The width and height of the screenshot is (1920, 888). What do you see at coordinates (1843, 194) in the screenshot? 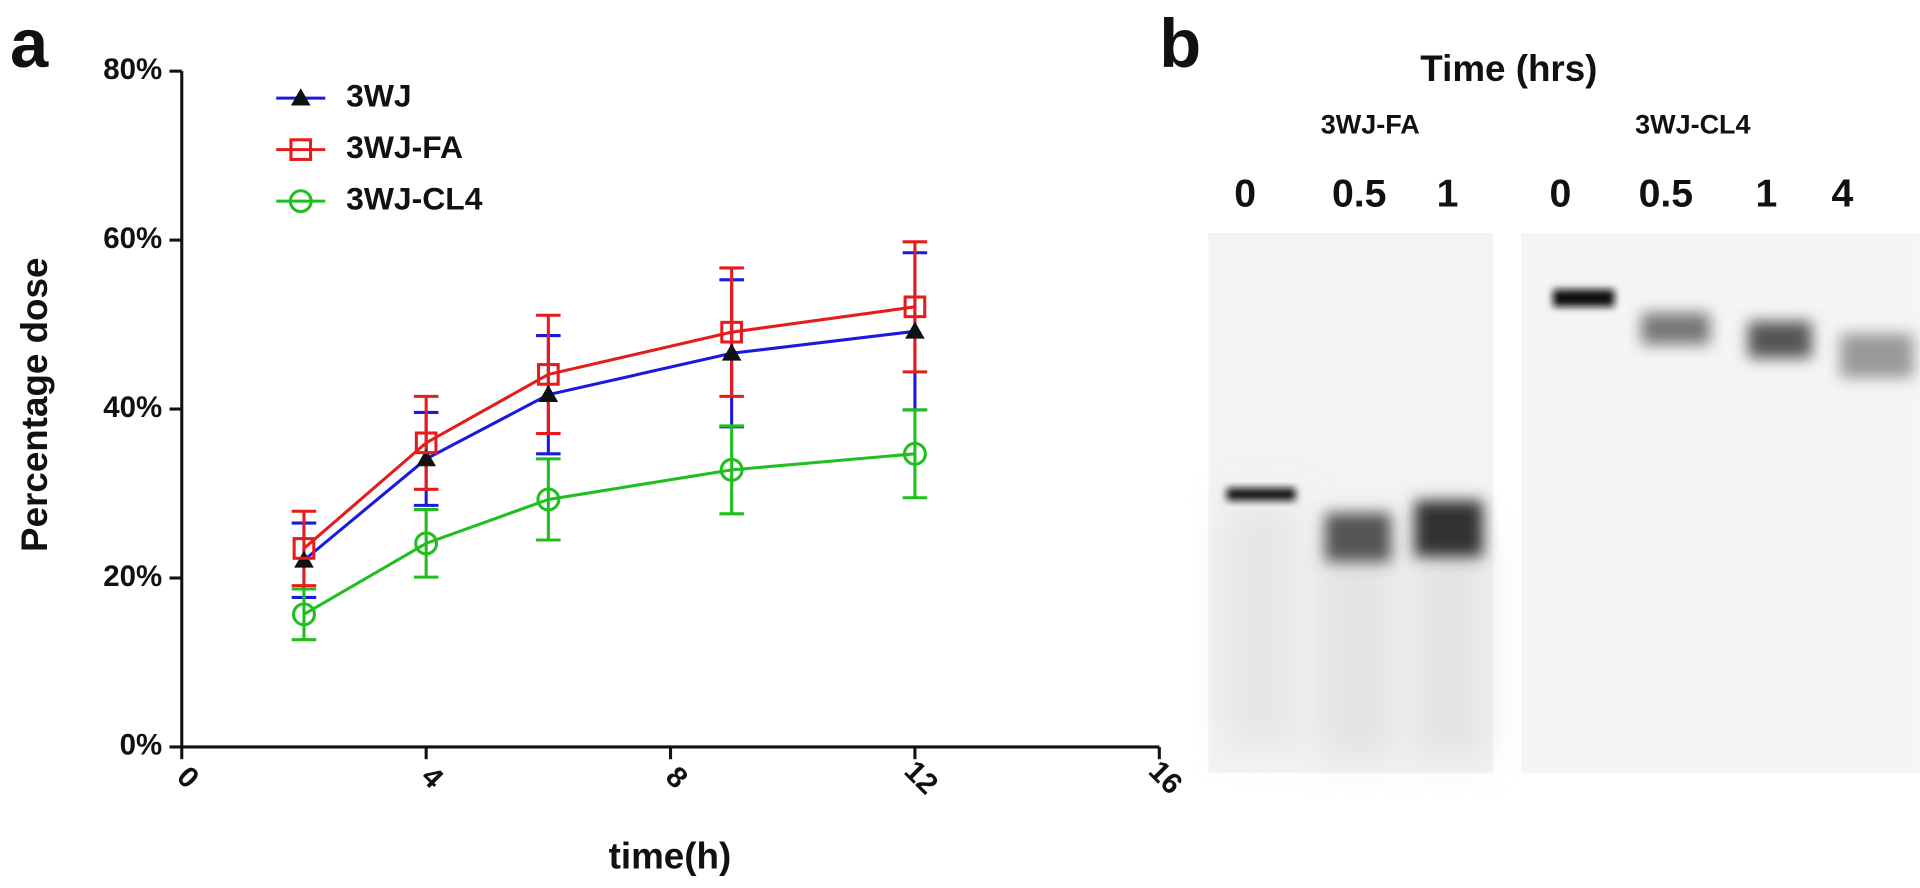
I see `lane-label: 4` at bounding box center [1843, 194].